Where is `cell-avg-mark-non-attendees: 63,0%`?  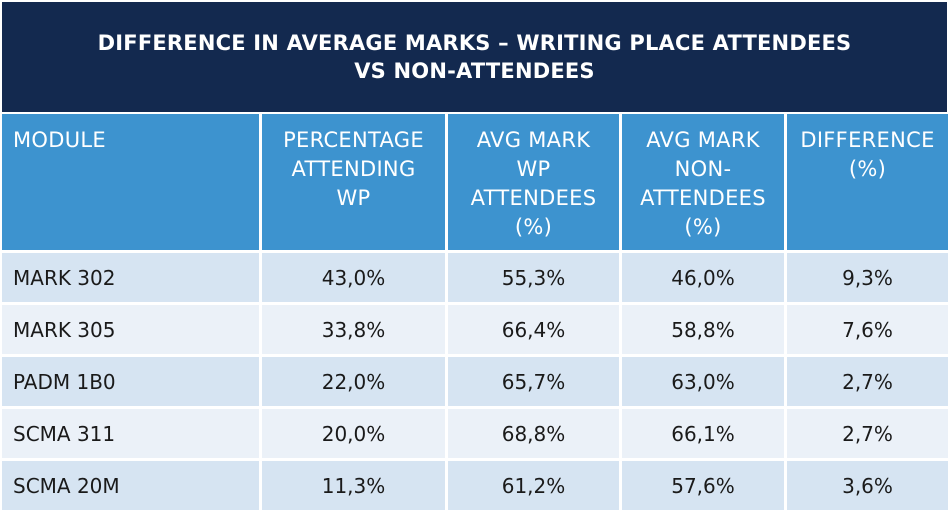
cell-avg-mark-non-attendees: 63,0% is located at coordinates (704, 383).